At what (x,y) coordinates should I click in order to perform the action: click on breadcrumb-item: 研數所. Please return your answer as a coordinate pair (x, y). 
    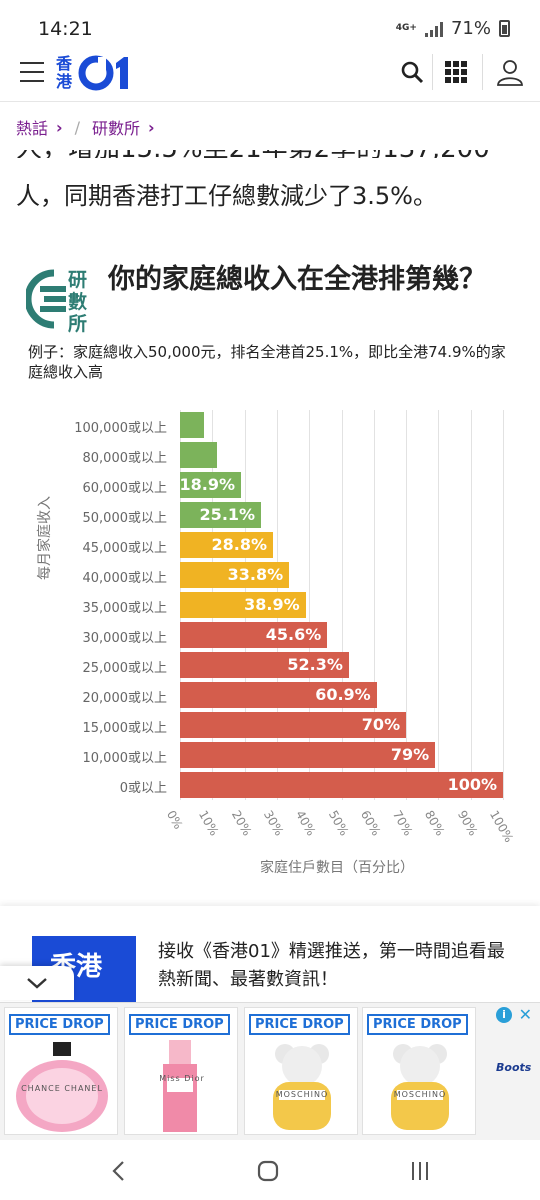
    Looking at the image, I should click on (116, 128).